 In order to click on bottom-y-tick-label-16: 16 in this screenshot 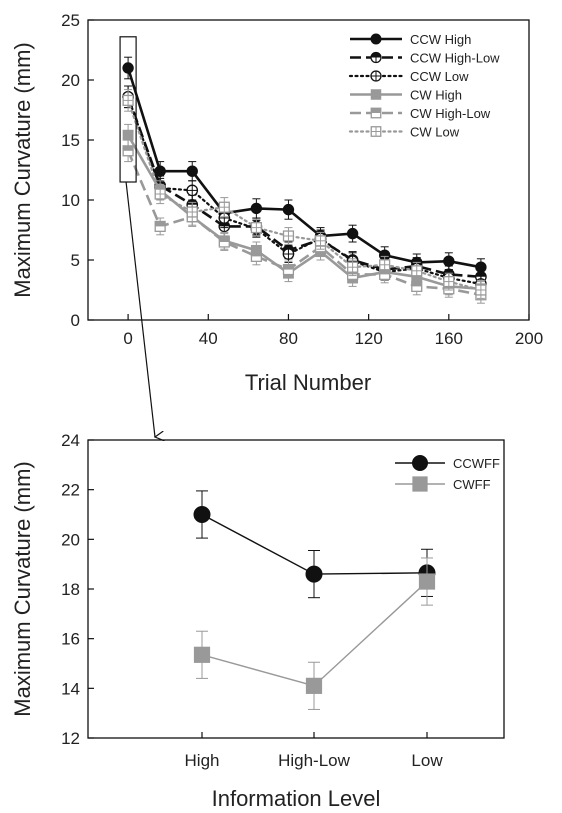, I will do `click(70, 639)`.